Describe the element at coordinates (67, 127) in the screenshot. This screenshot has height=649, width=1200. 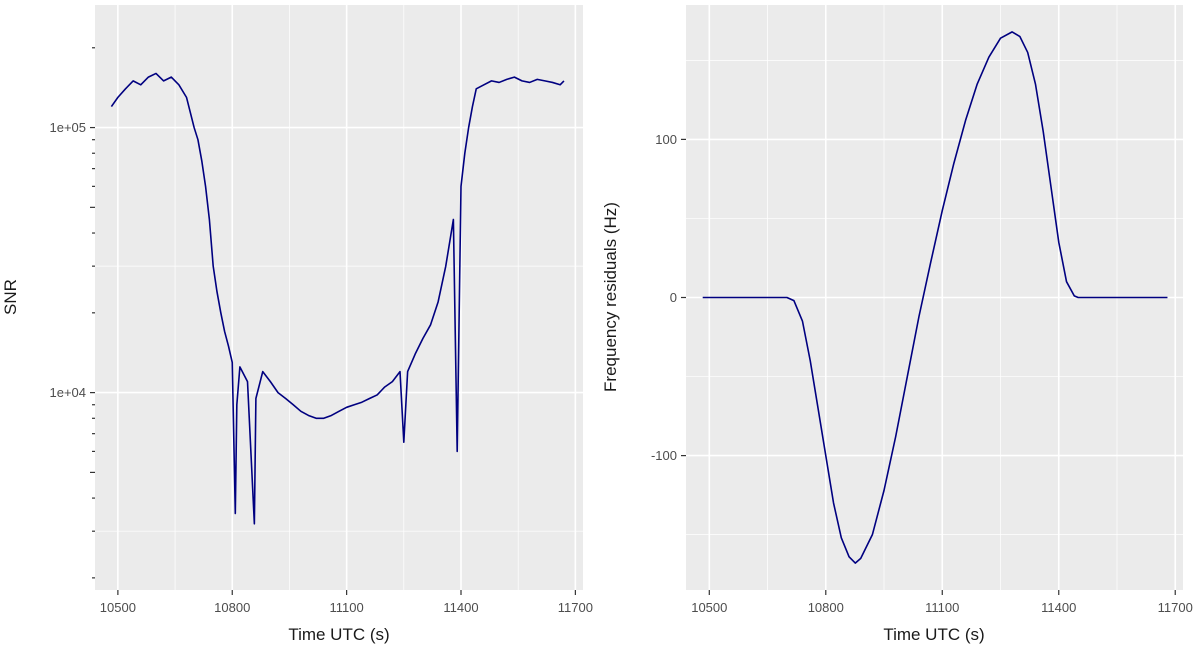
I see `y-tick-label: 1e+05` at that location.